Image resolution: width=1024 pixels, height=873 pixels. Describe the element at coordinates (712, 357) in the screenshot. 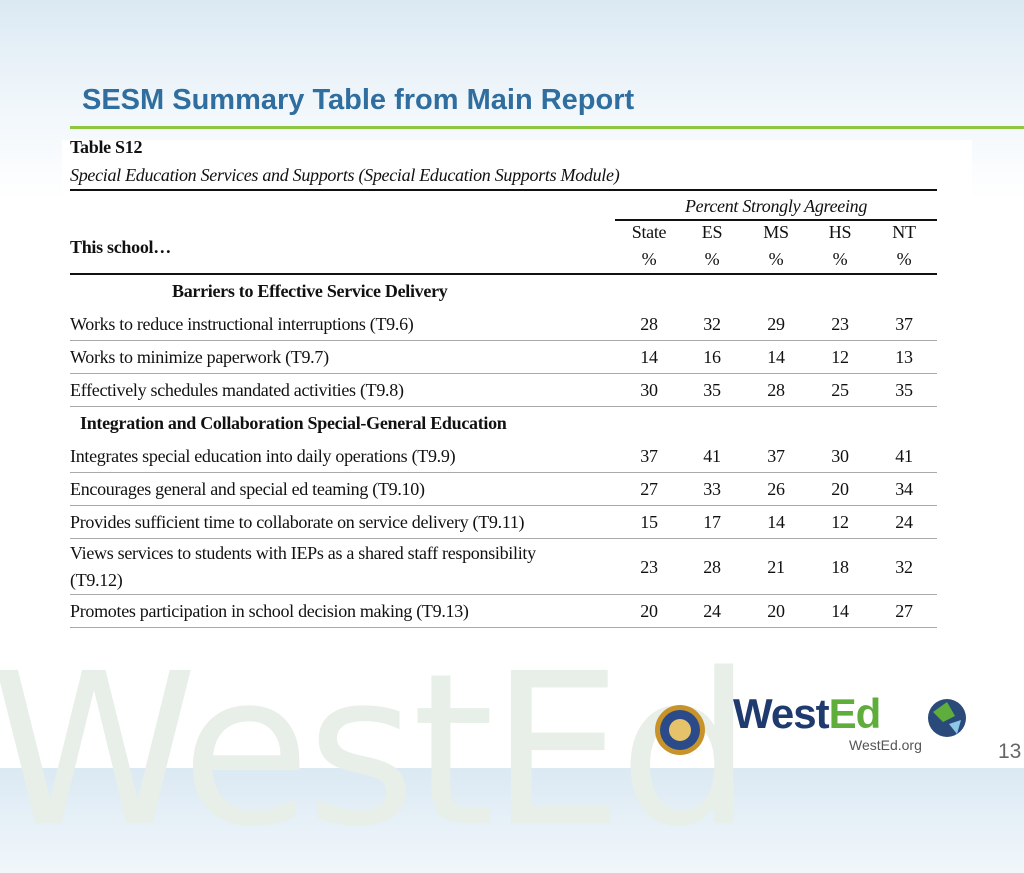

I see `cell: 16` at that location.